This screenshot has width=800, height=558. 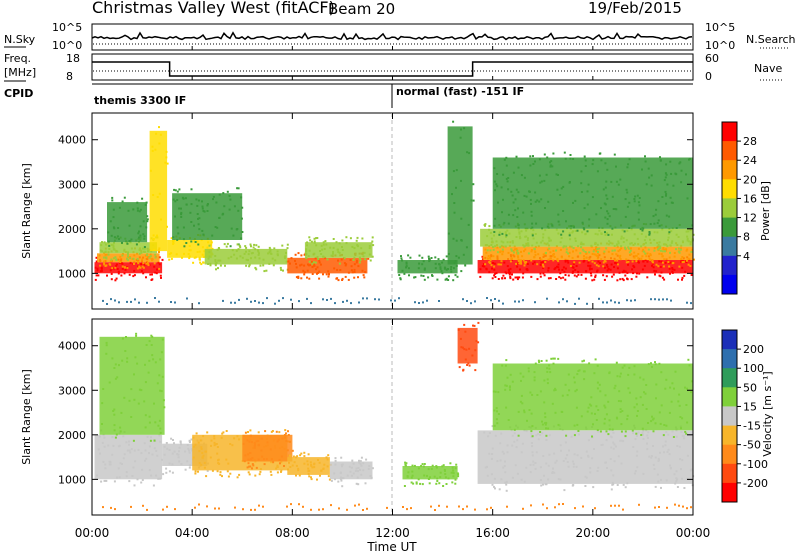 I want to click on radar-title: Christmas Valley West (fitACF), so click(x=213, y=8).